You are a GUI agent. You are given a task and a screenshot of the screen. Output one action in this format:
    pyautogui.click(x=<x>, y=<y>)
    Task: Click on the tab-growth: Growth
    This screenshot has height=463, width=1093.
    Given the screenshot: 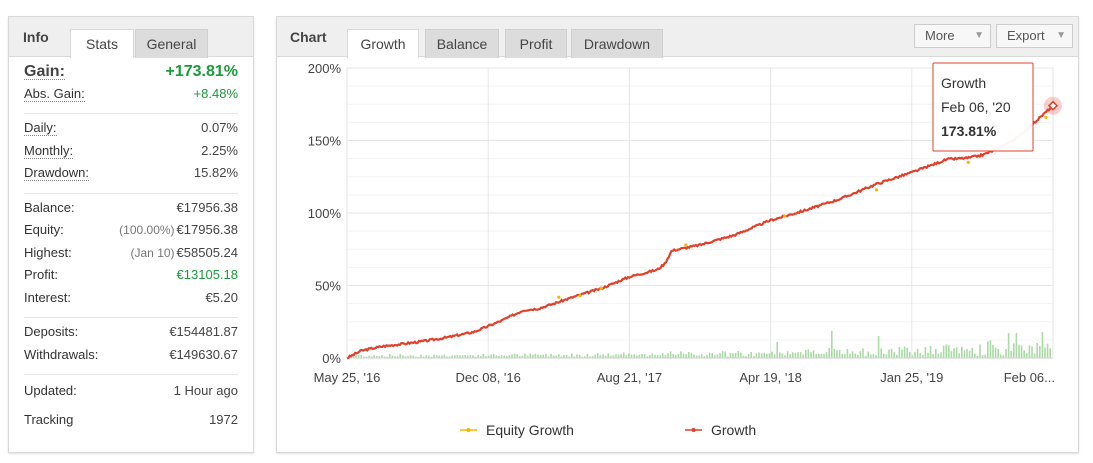 What is the action you would take?
    pyautogui.click(x=383, y=43)
    